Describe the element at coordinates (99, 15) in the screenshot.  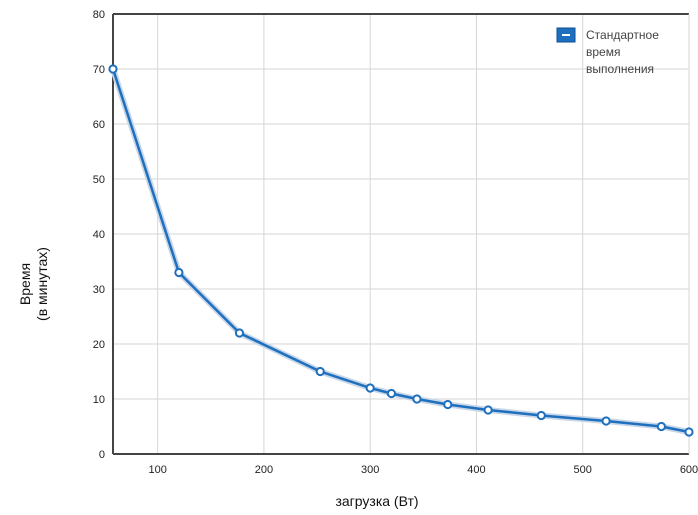
I see `y-tick-label: 80` at that location.